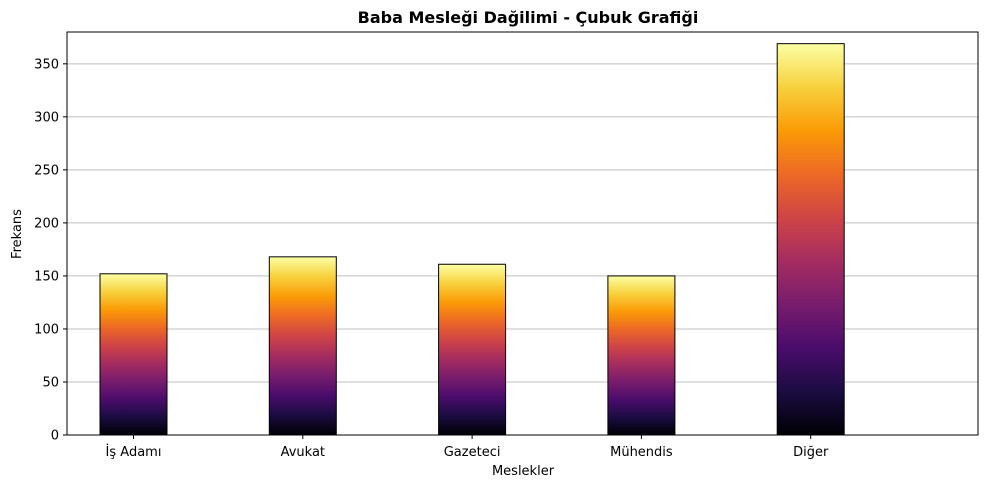 The height and width of the screenshot is (495, 989). Describe the element at coordinates (46, 64) in the screenshot. I see `y-tick-label: 350` at that location.